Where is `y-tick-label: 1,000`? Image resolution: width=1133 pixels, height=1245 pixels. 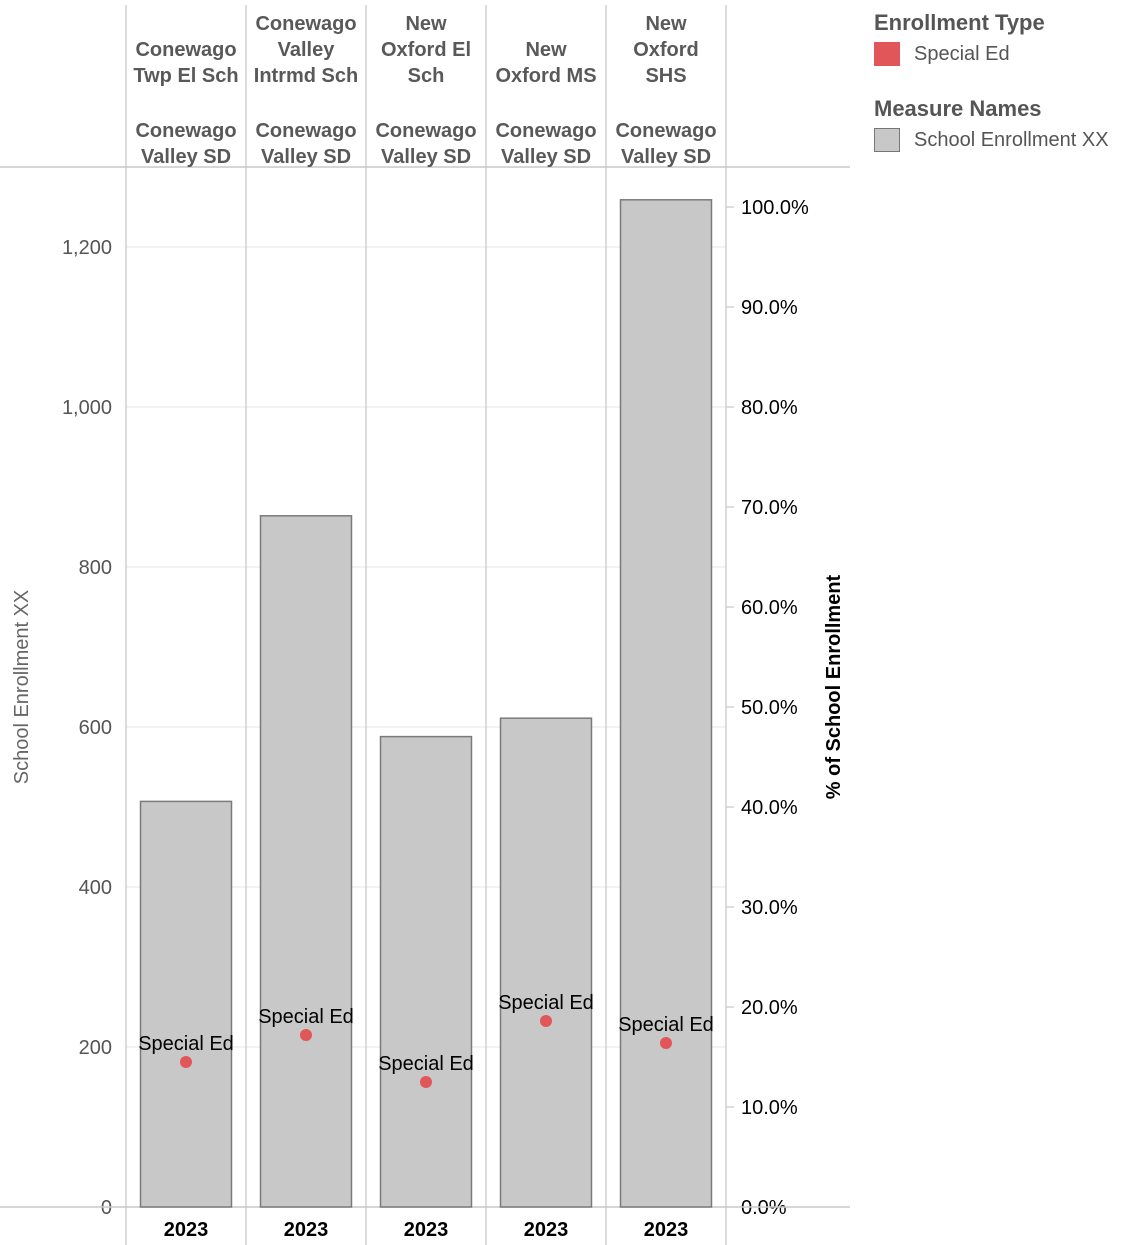 y-tick-label: 1,000 is located at coordinates (87, 408).